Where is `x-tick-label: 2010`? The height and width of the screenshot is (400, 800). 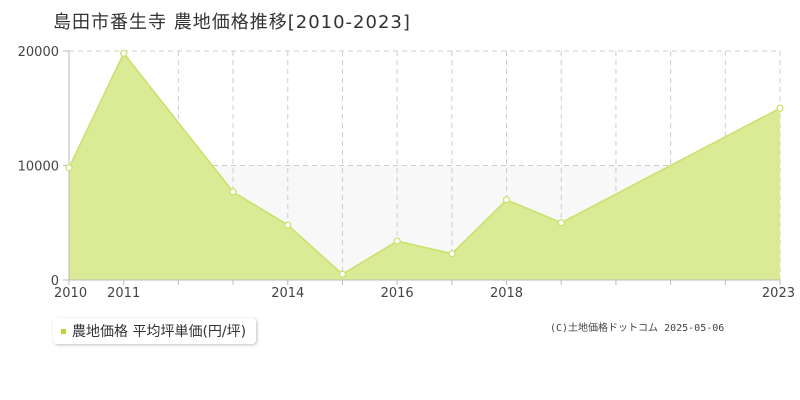
x-tick-label: 2010 is located at coordinates (70, 293).